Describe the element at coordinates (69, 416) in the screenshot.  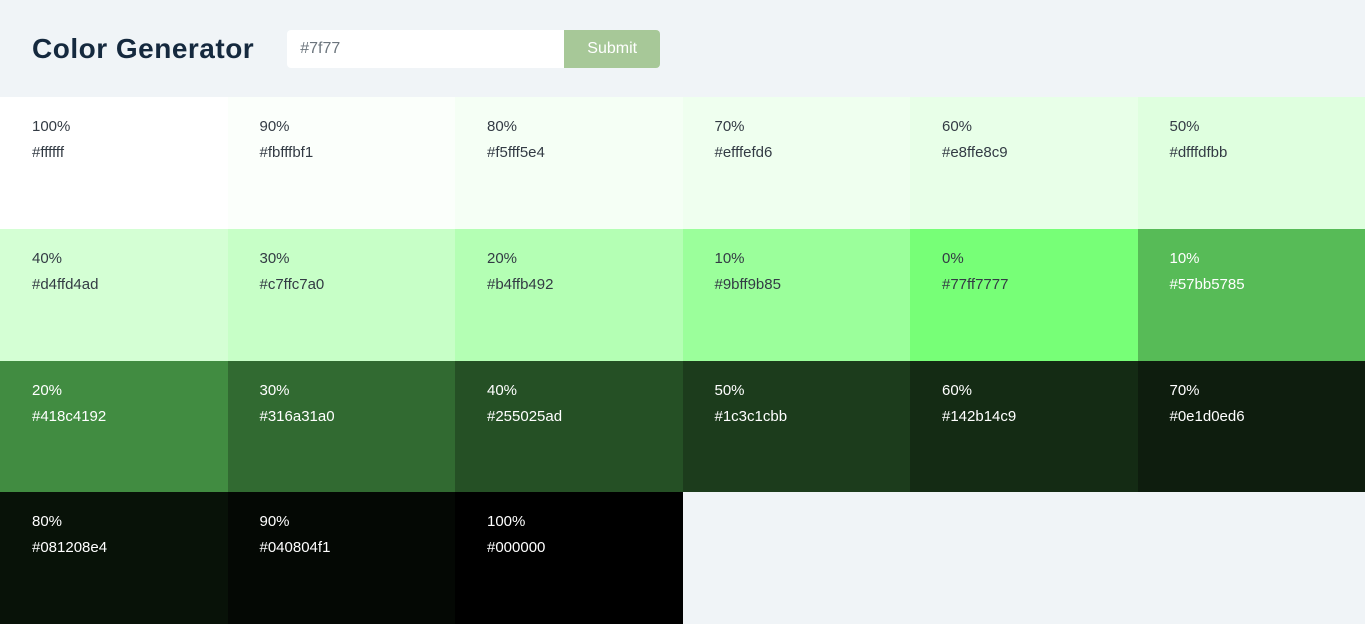
I see `swatch-hex-label: #418c4192` at that location.